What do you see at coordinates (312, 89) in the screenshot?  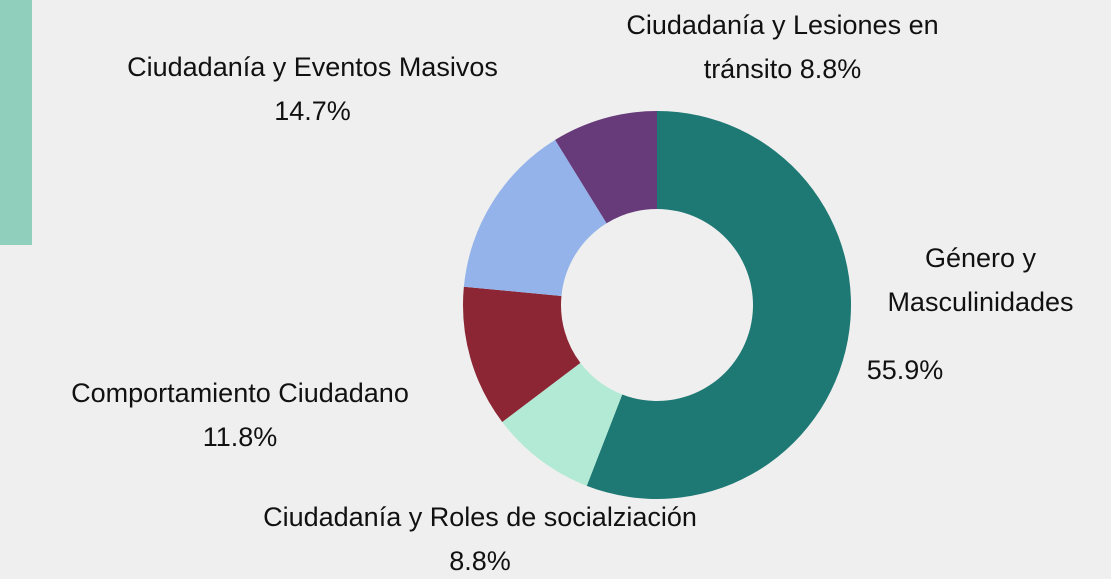 I see `slice-label: Ciudadanía y Eventos Masivos 14.7%` at bounding box center [312, 89].